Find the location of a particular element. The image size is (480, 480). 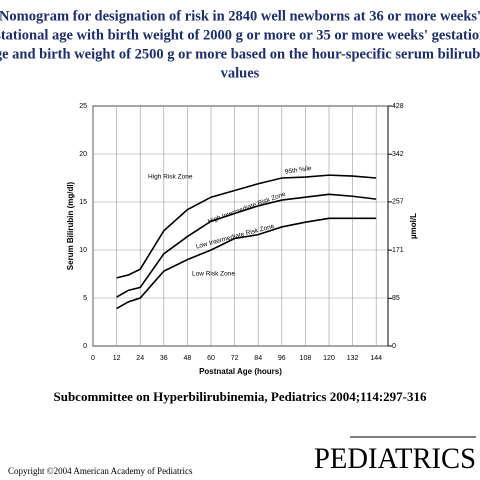

x-tick-label: 108 is located at coordinates (306, 358).